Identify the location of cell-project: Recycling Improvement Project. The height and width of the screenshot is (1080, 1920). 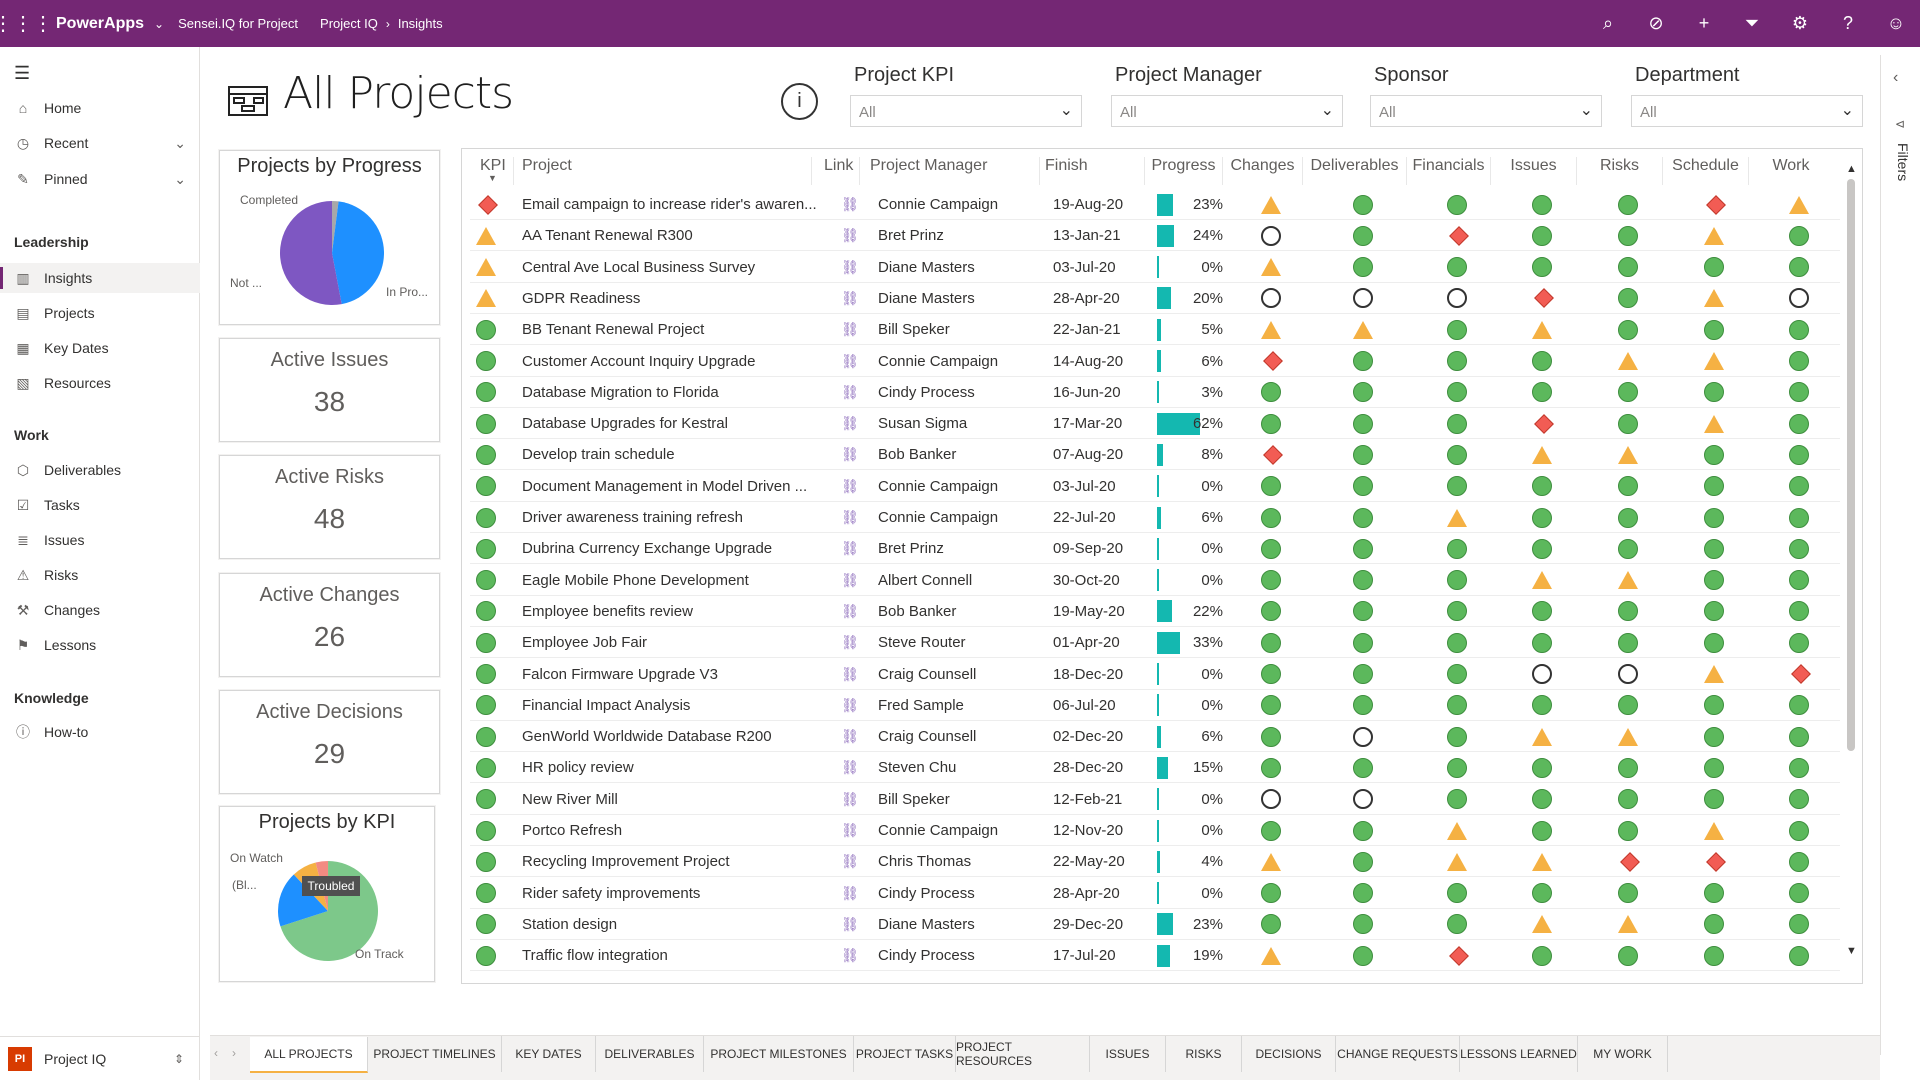
(626, 862).